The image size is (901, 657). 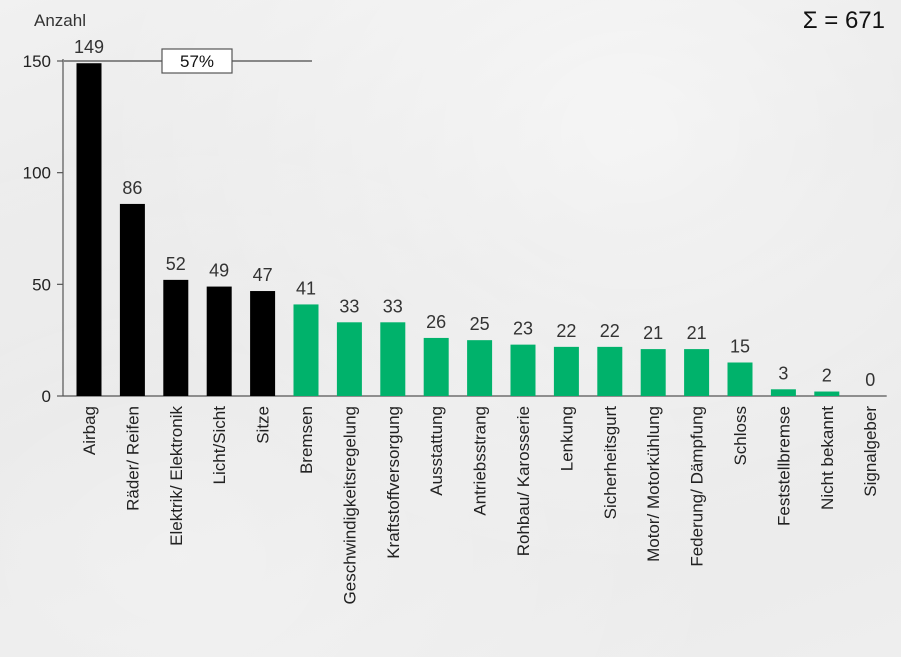 I want to click on category-label: Licht/Sicht, so click(x=219, y=445).